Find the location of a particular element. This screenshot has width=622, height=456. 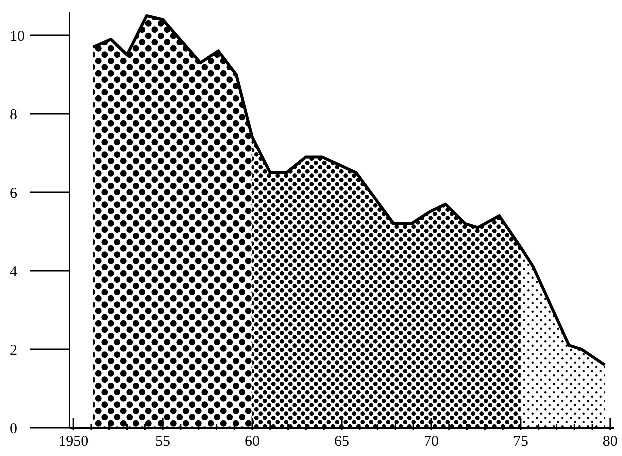

x-tick-label: 70 is located at coordinates (431, 442).